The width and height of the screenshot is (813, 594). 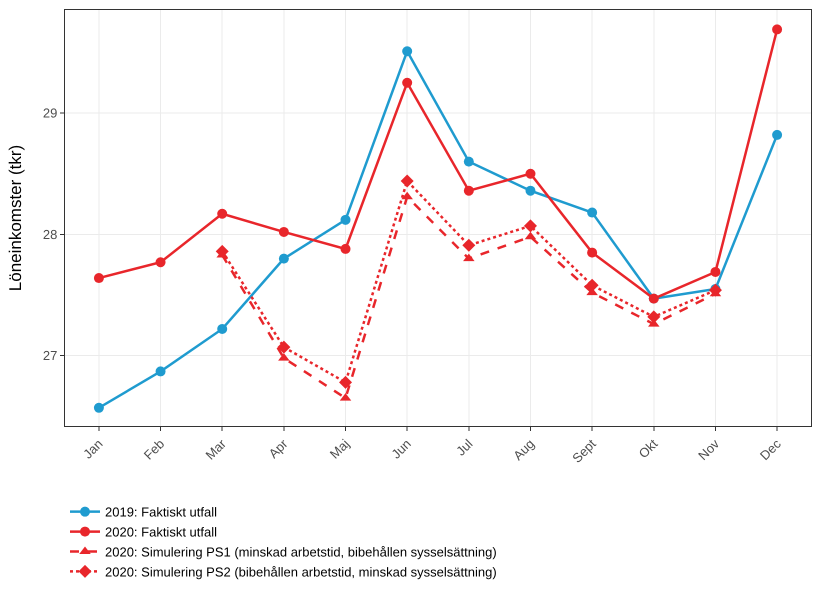 I want to click on legend-label: 2019: Faktiskt utfall, so click(x=161, y=512).